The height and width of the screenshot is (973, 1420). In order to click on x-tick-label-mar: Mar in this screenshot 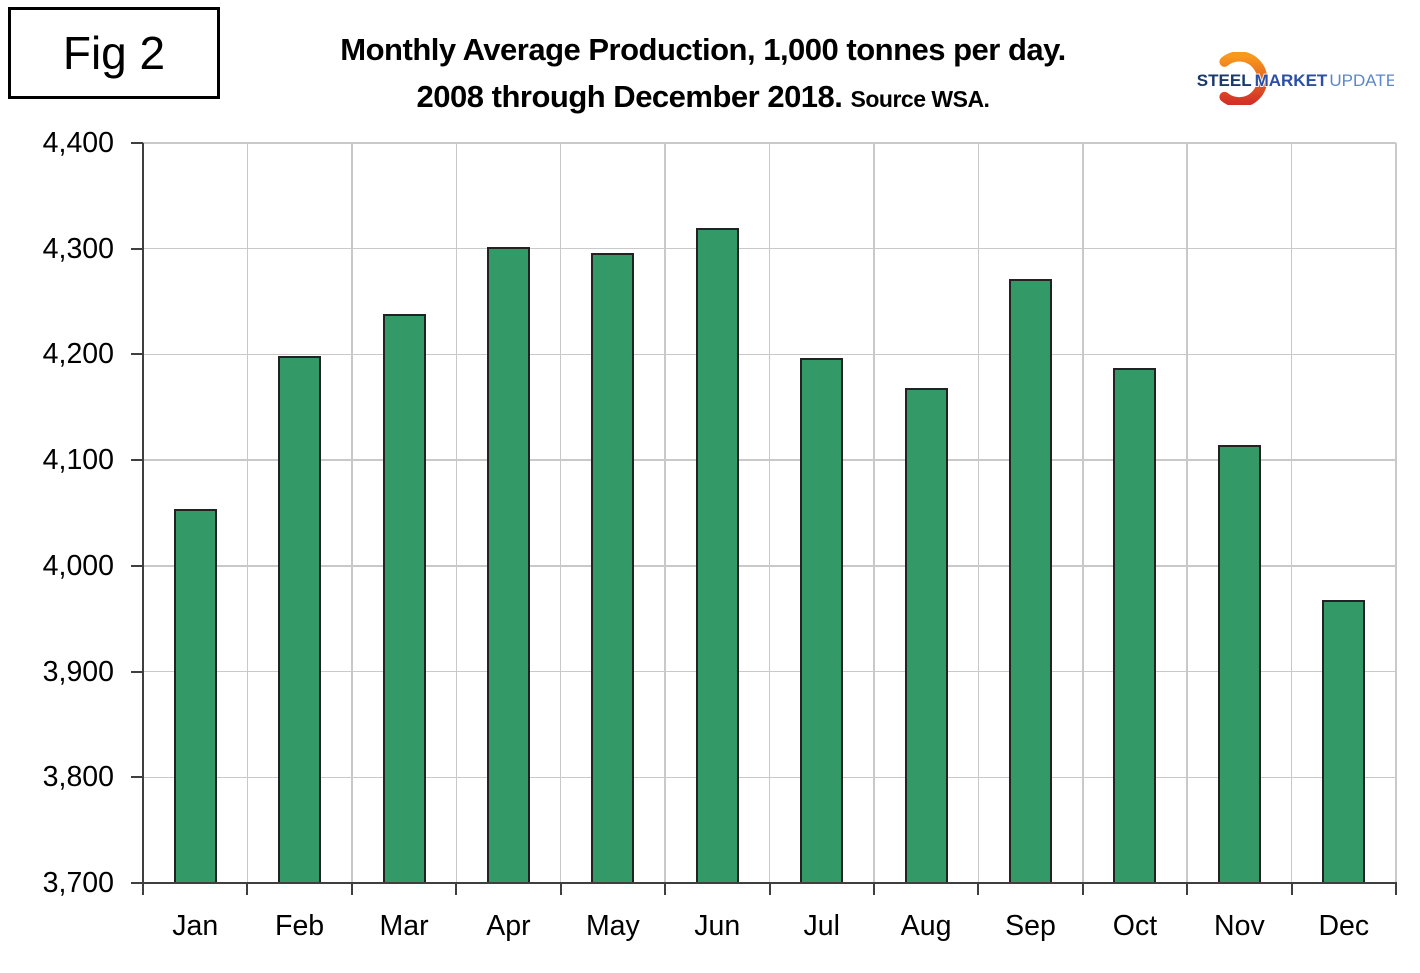, I will do `click(404, 926)`.